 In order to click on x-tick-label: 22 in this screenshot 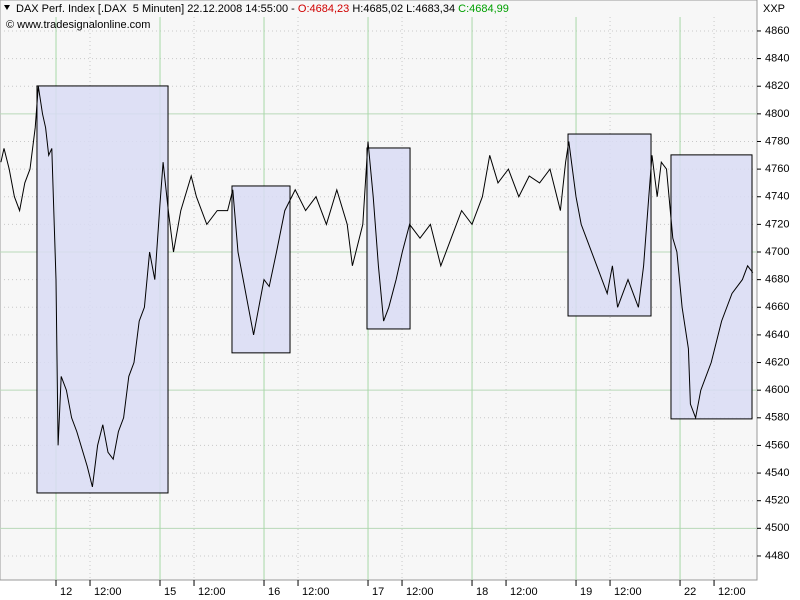, I will do `click(690, 592)`.